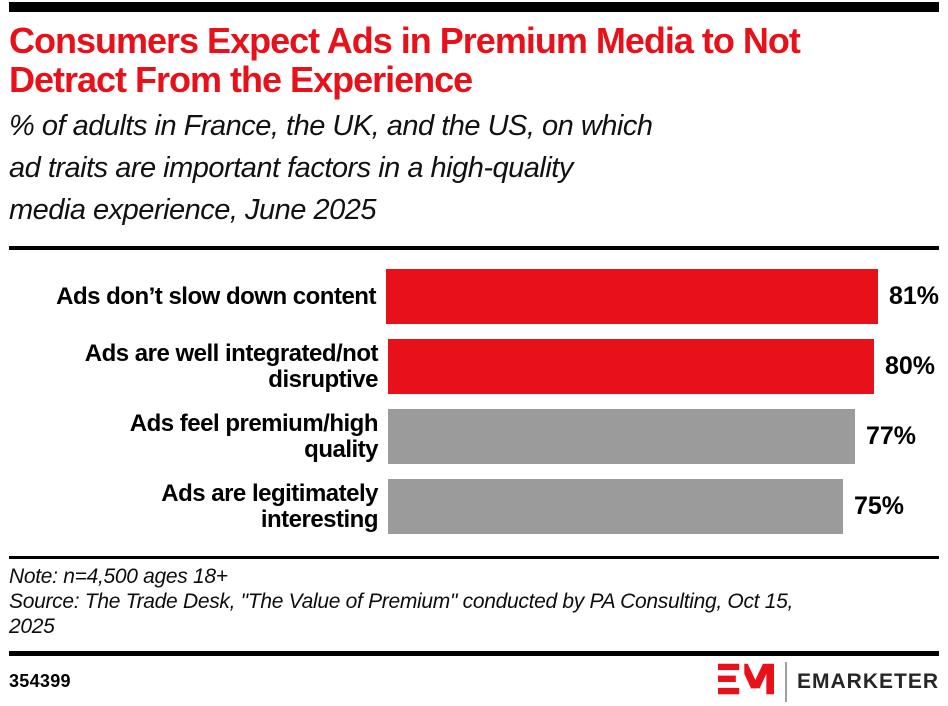 The width and height of the screenshot is (948, 706). What do you see at coordinates (231, 353) in the screenshot?
I see `bar-label-line: Ads are well integrated/not` at bounding box center [231, 353].